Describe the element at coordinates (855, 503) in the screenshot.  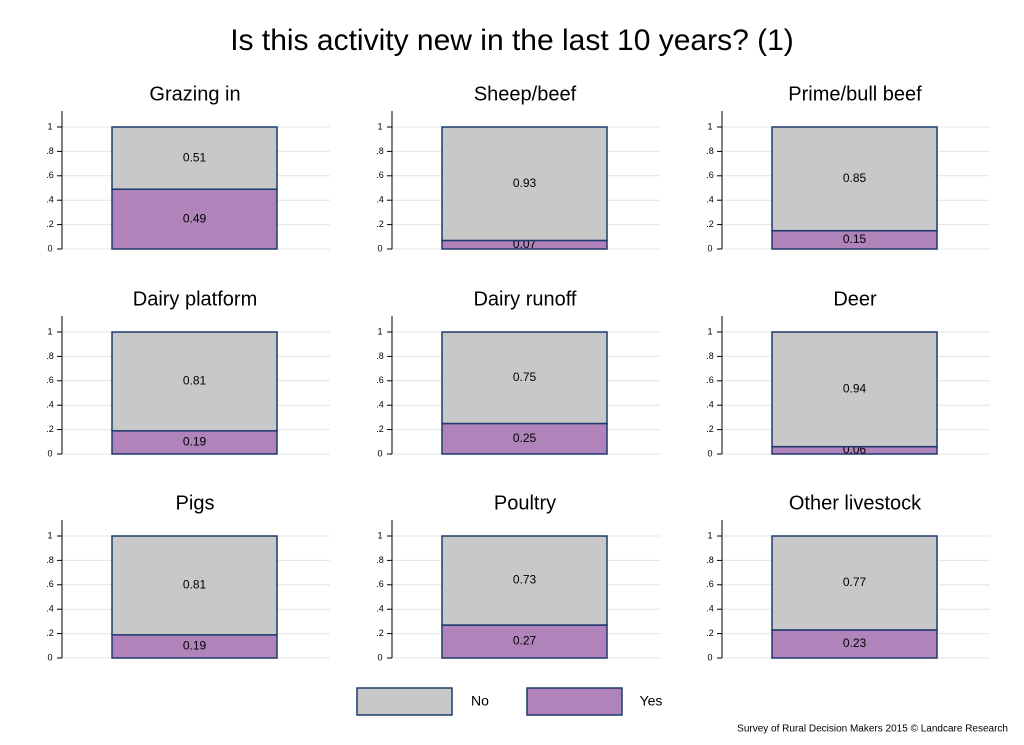
I see `panel-title: Other livestock` at that location.